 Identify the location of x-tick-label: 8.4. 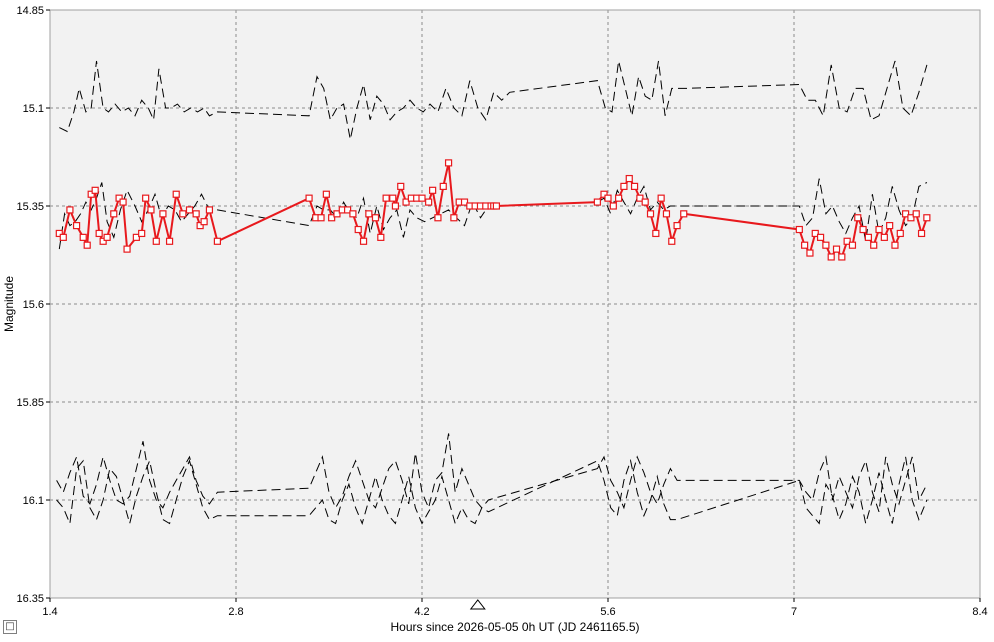
(979, 612).